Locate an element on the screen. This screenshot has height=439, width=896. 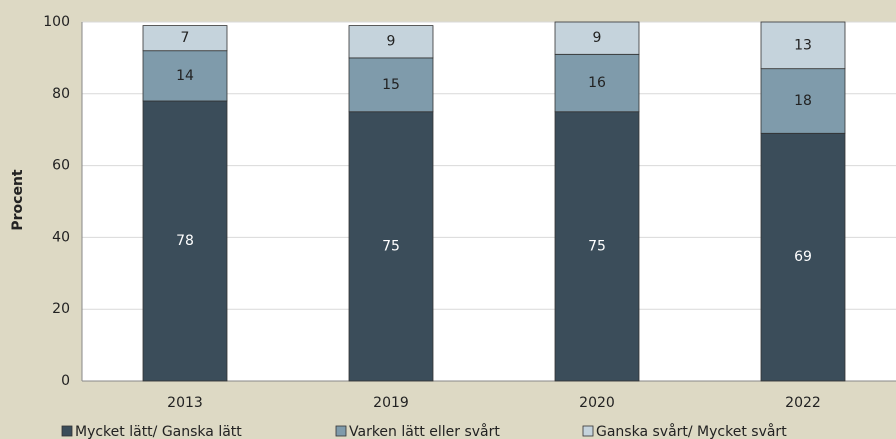
y-tick-label: 100 is located at coordinates (56, 22).